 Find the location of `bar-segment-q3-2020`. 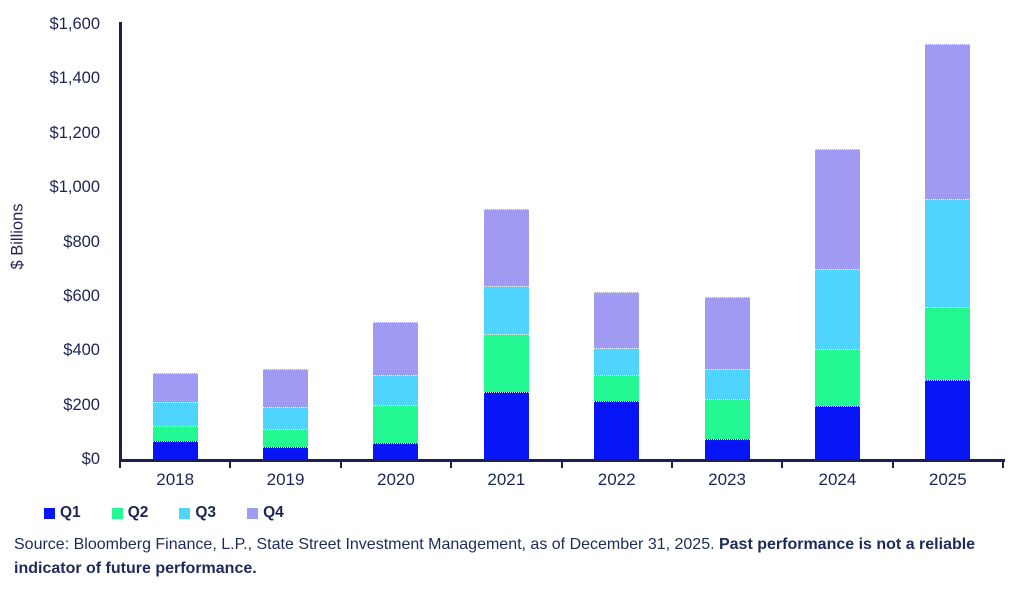

bar-segment-q3-2020 is located at coordinates (396, 389).